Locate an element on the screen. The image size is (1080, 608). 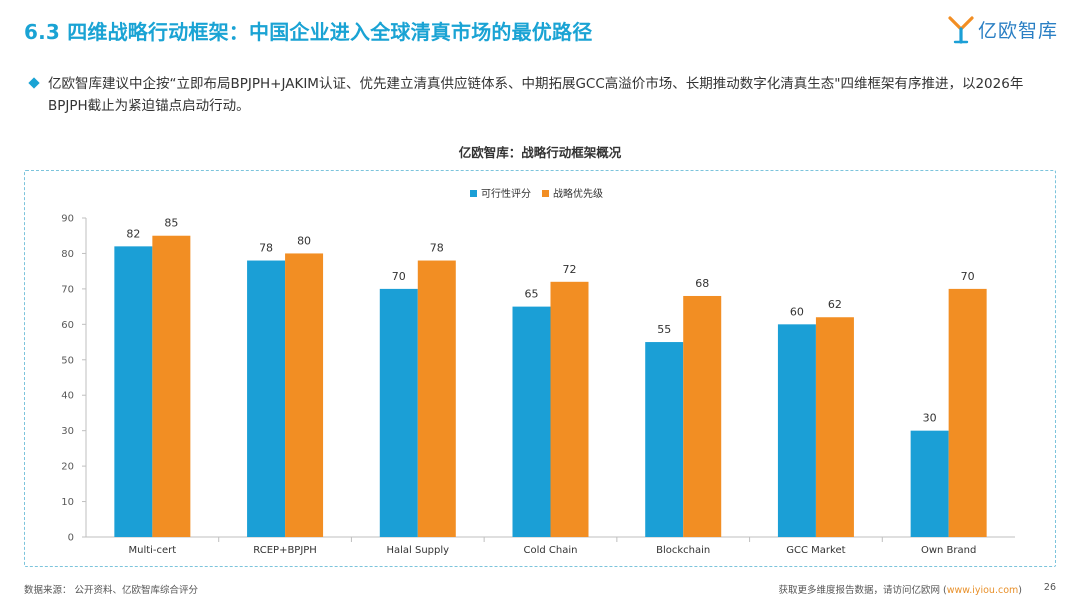
data-label: 82 is located at coordinates (133, 233).